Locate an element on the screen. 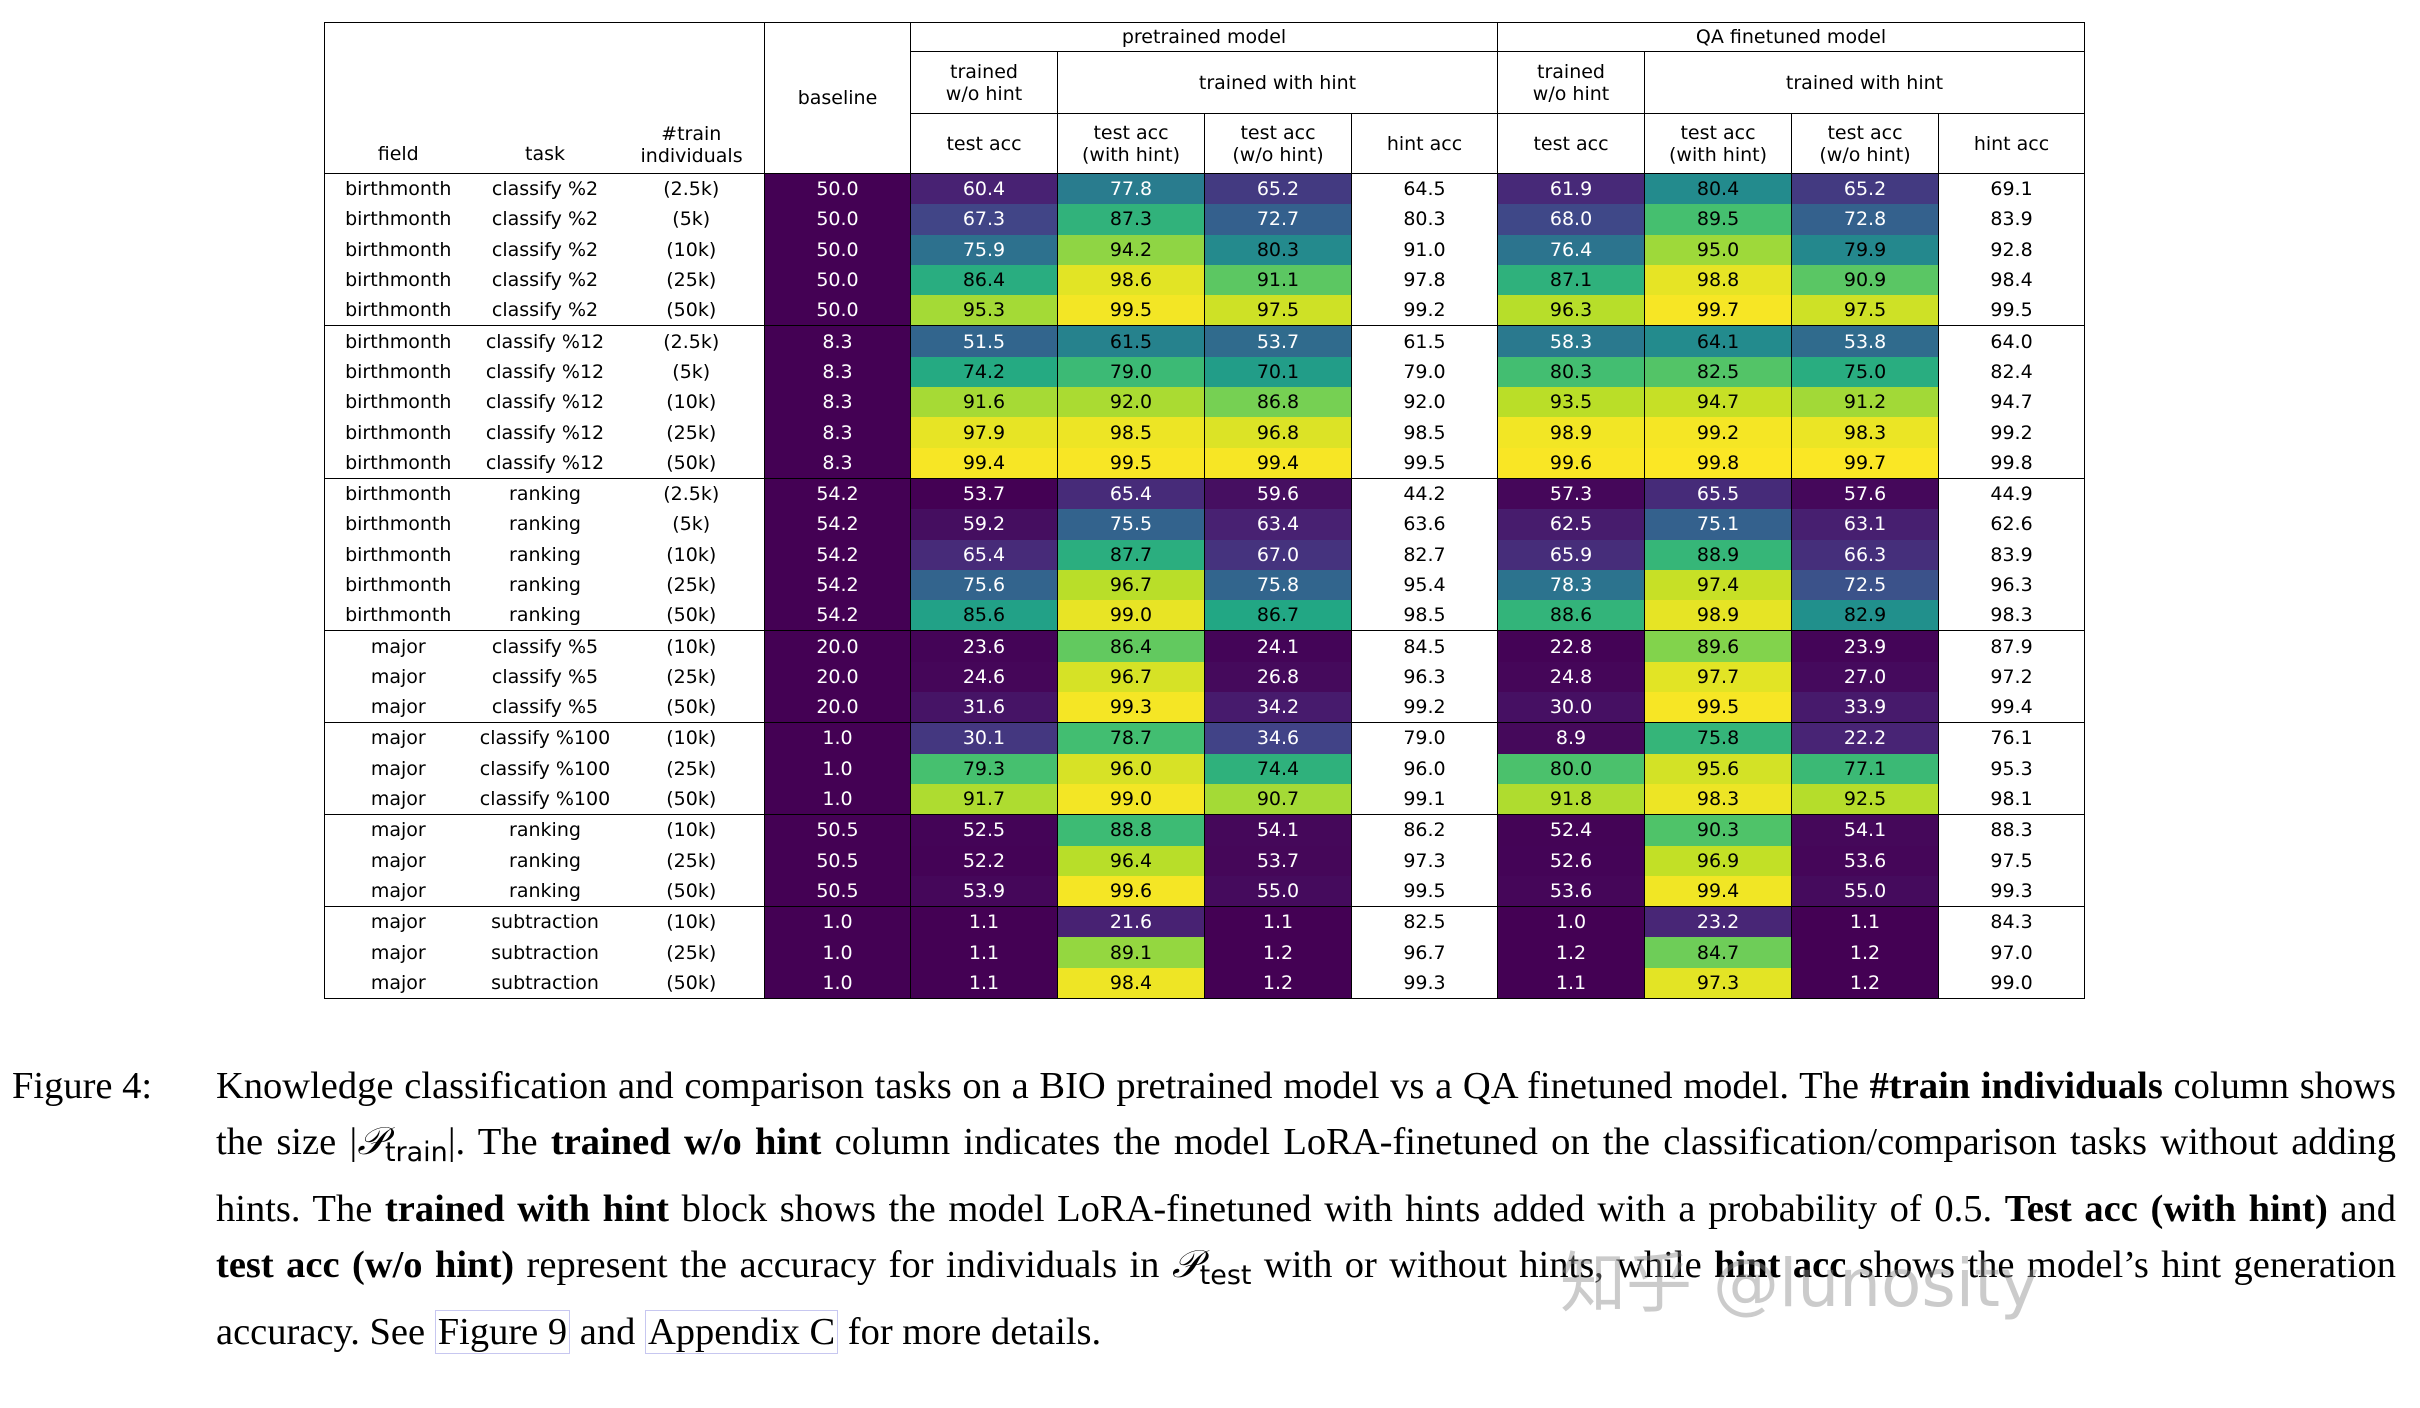  value-cell: 91.7 is located at coordinates (984, 799).